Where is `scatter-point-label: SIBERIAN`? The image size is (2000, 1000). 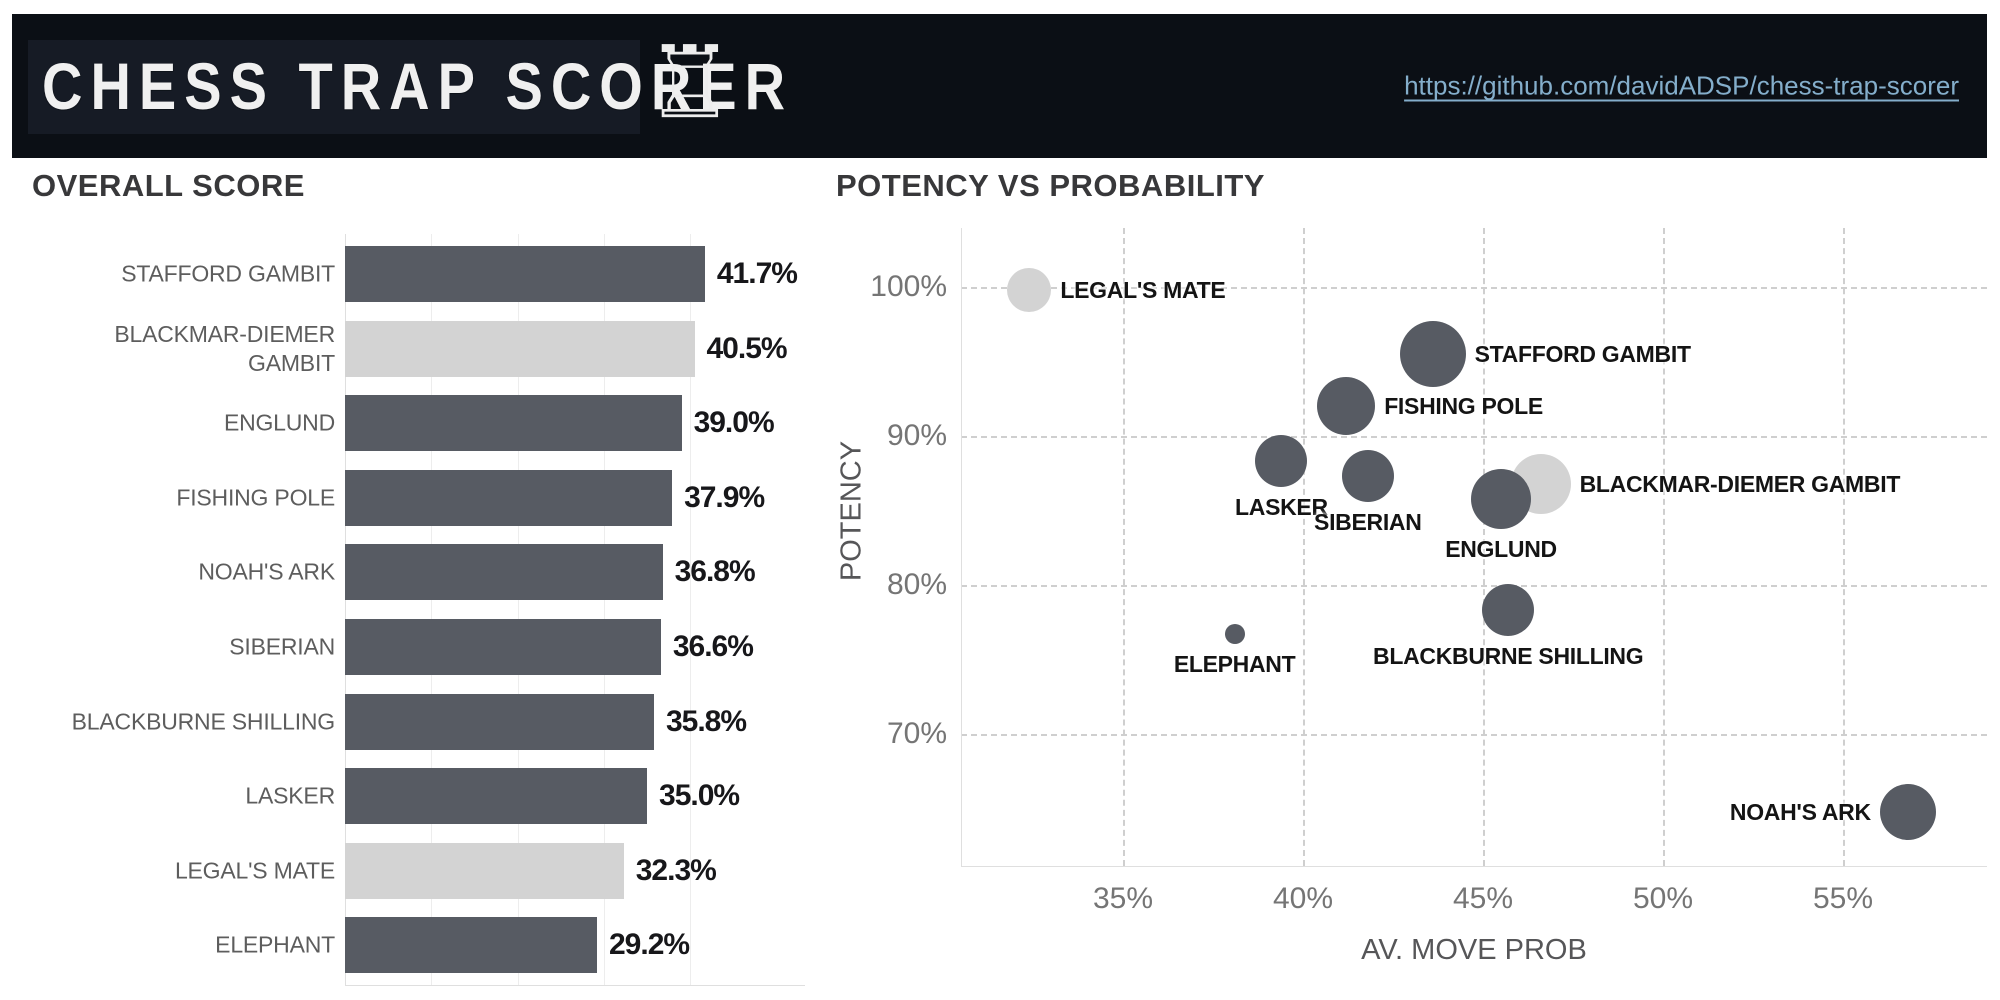
scatter-point-label: SIBERIAN is located at coordinates (1368, 522).